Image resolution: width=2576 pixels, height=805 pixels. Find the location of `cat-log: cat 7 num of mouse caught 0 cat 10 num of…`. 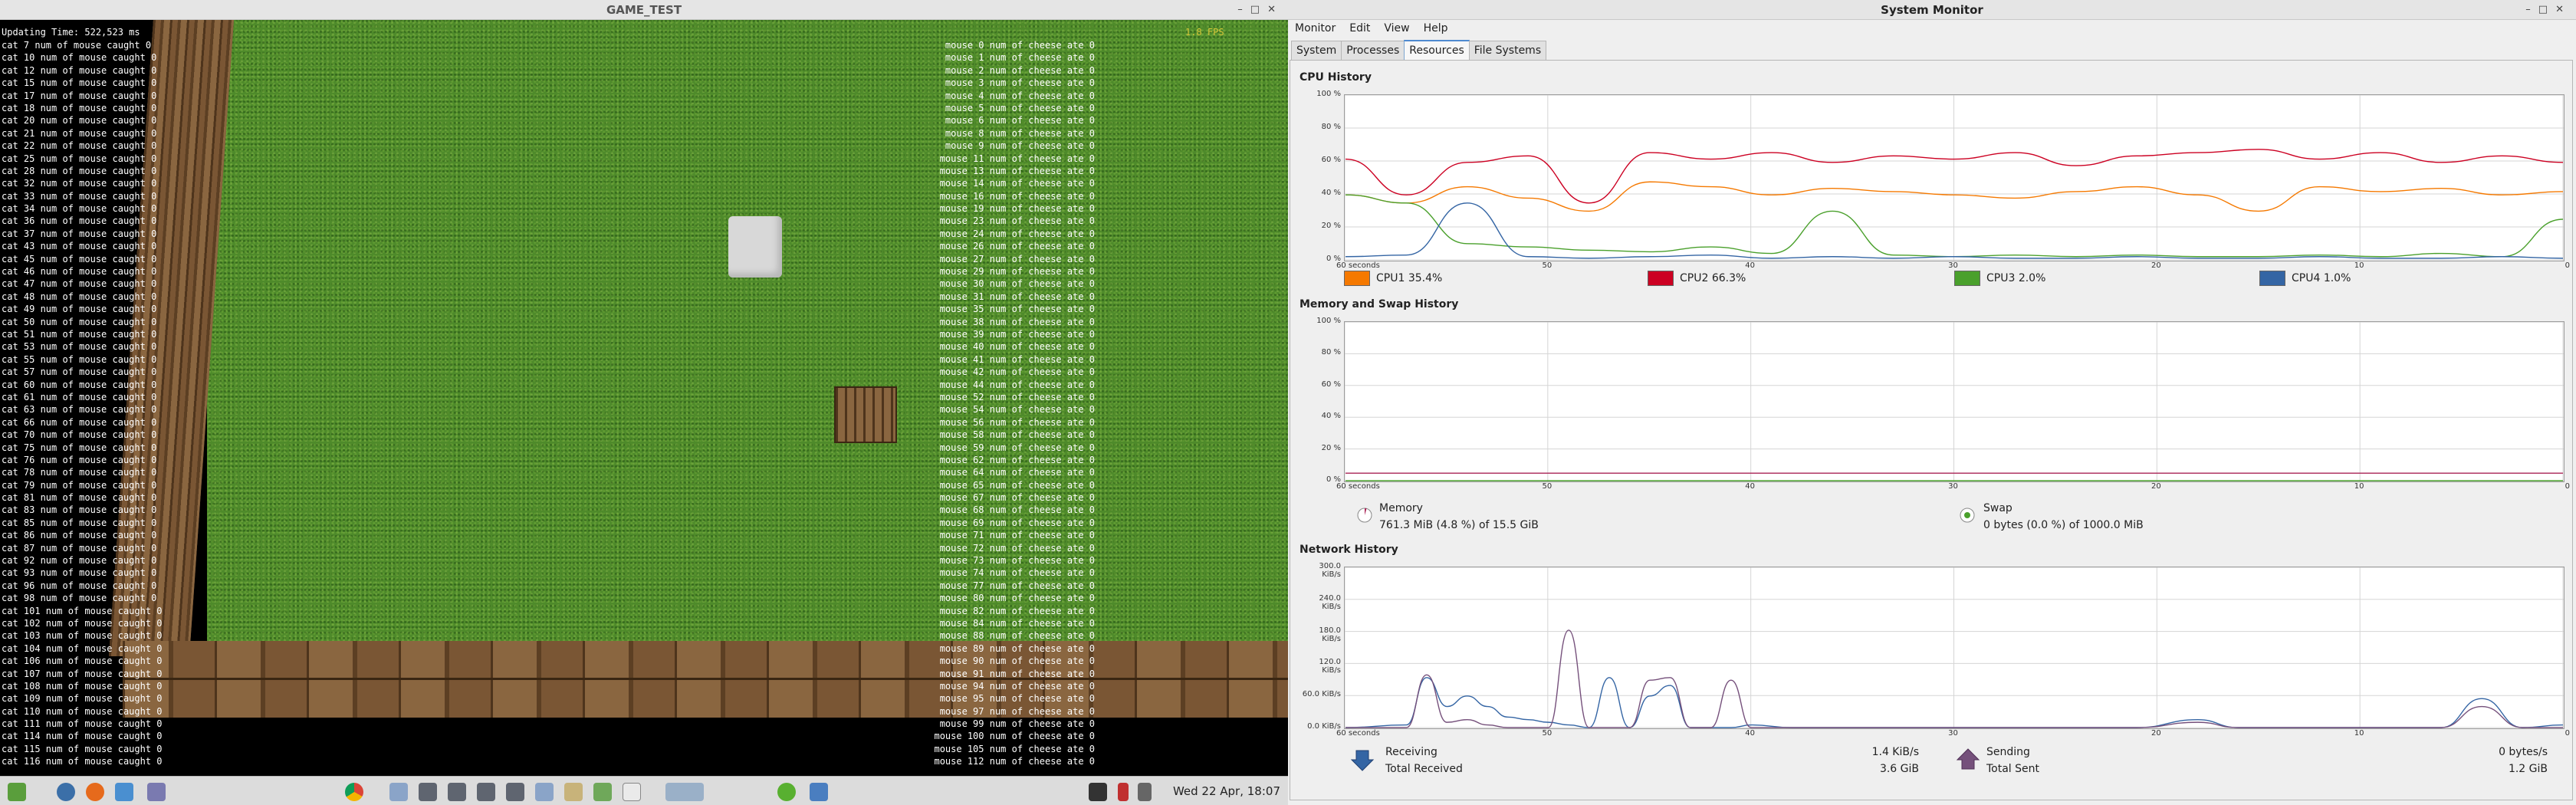

cat-log: cat 7 num of mouse caught 0 cat 10 num of… is located at coordinates (83, 404).